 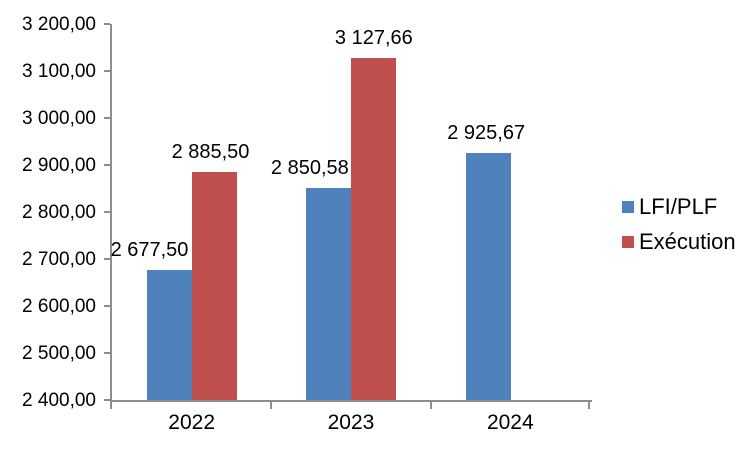 What do you see at coordinates (59, 306) in the screenshot?
I see `y-axis-tick-label: 2 600,00` at bounding box center [59, 306].